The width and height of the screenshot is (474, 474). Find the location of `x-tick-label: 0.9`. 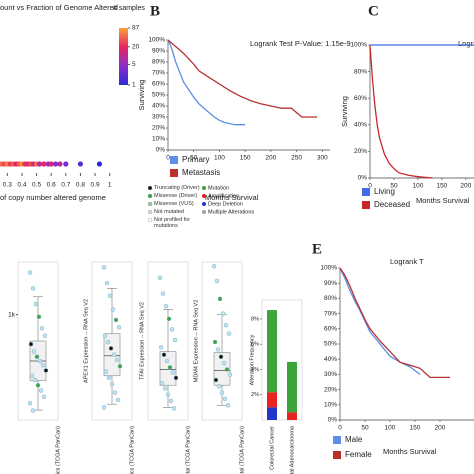

x-tick-label: 0.9 is located at coordinates (95, 185).